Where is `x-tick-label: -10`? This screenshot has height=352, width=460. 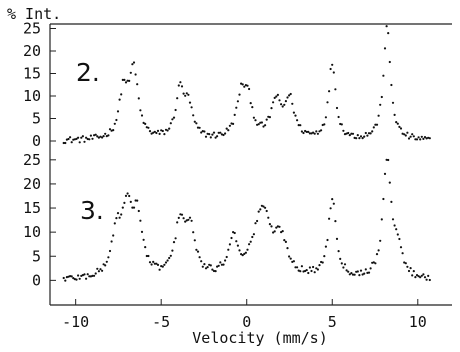
x-tick-label: -10 is located at coordinates (75, 322).